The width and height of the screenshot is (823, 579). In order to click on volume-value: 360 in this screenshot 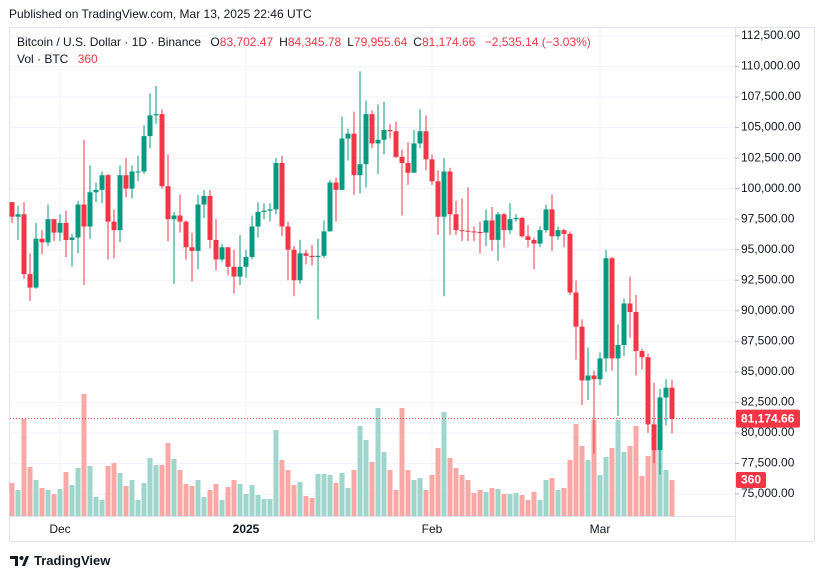, I will do `click(87, 59)`.